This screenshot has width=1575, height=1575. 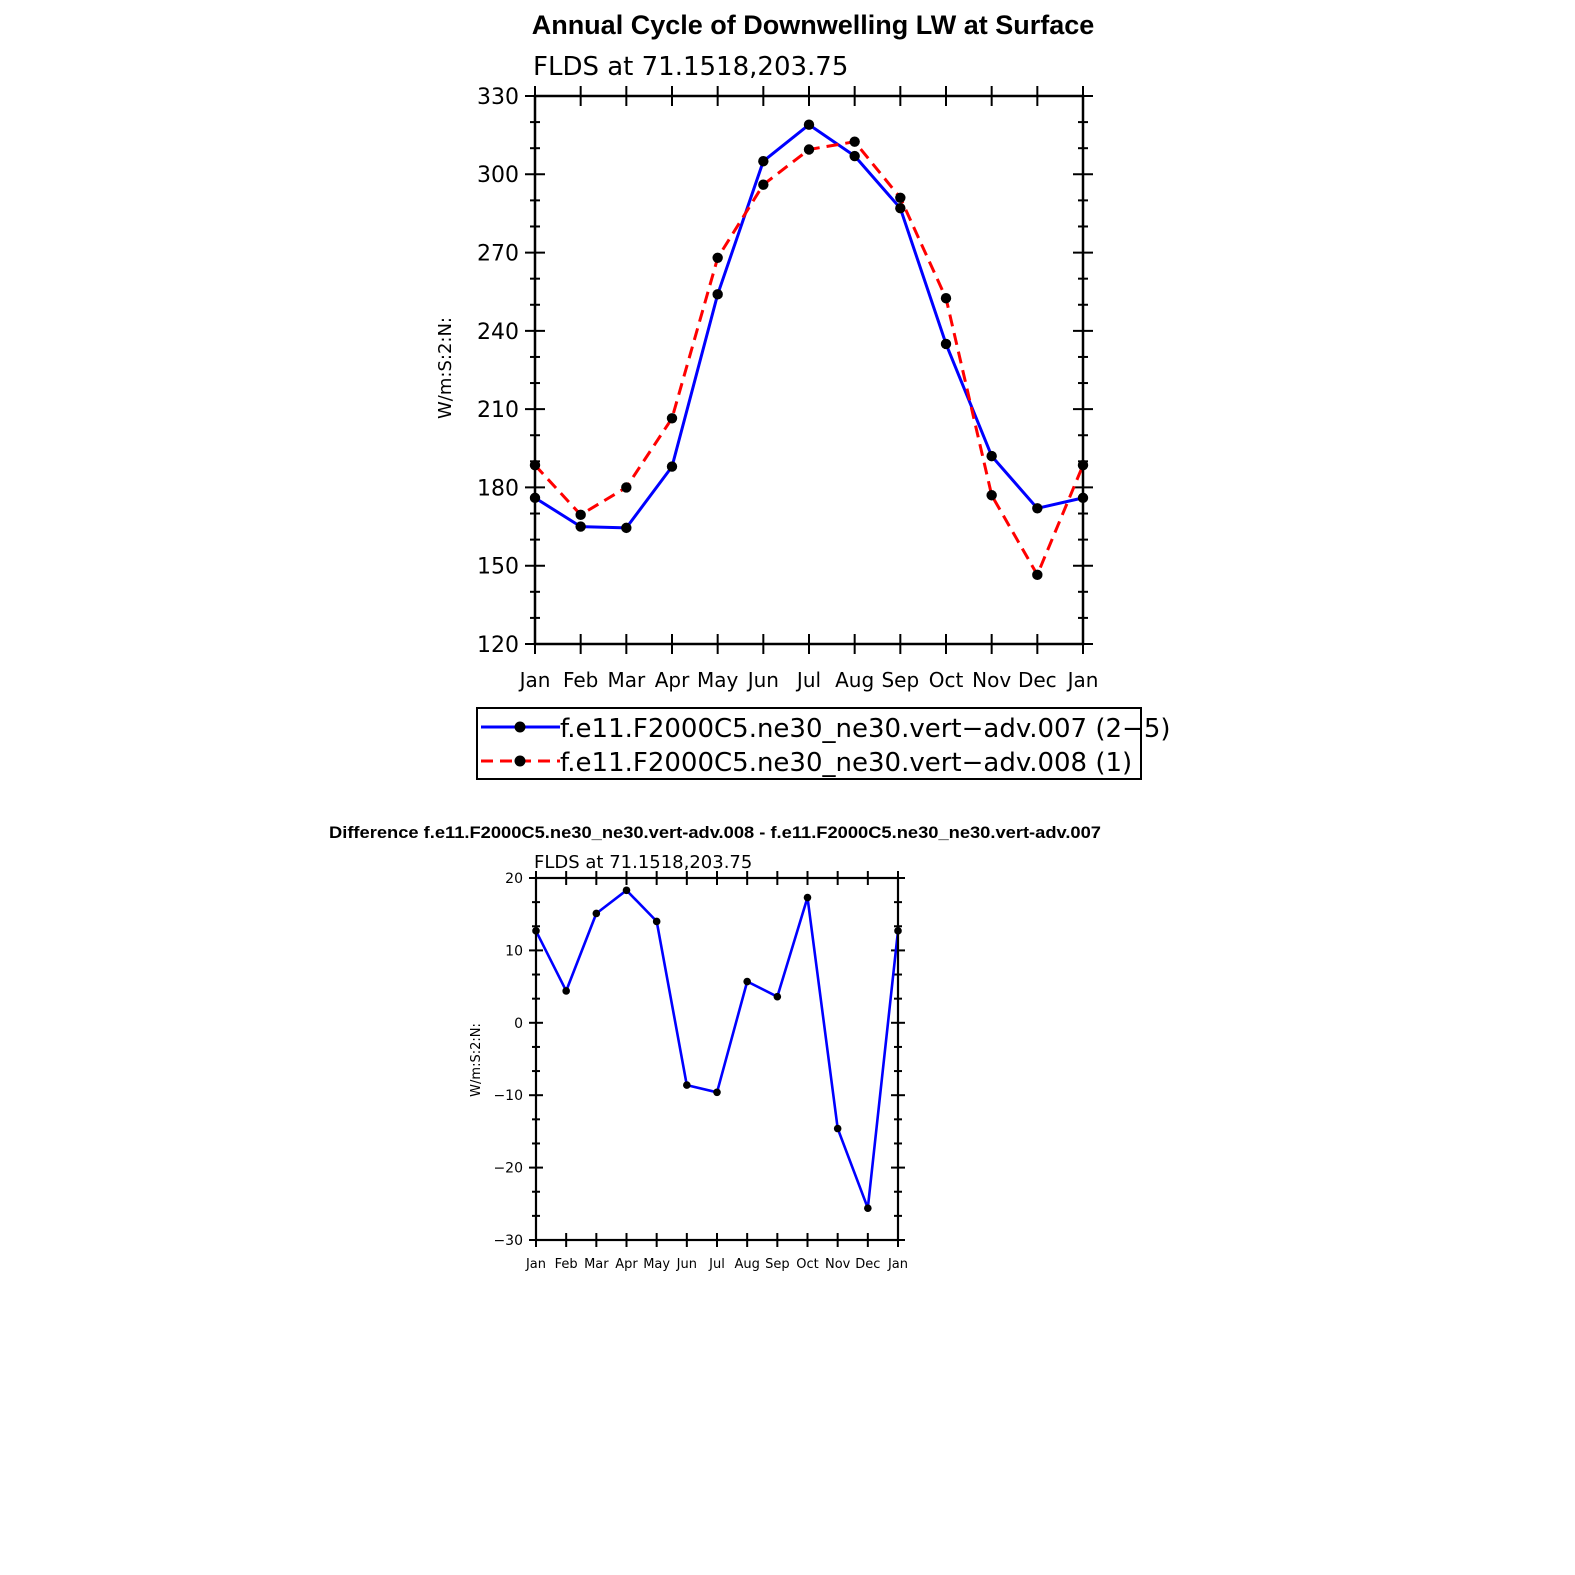 What do you see at coordinates (498, 567) in the screenshot?
I see `main-ytick-label: 150` at bounding box center [498, 567].